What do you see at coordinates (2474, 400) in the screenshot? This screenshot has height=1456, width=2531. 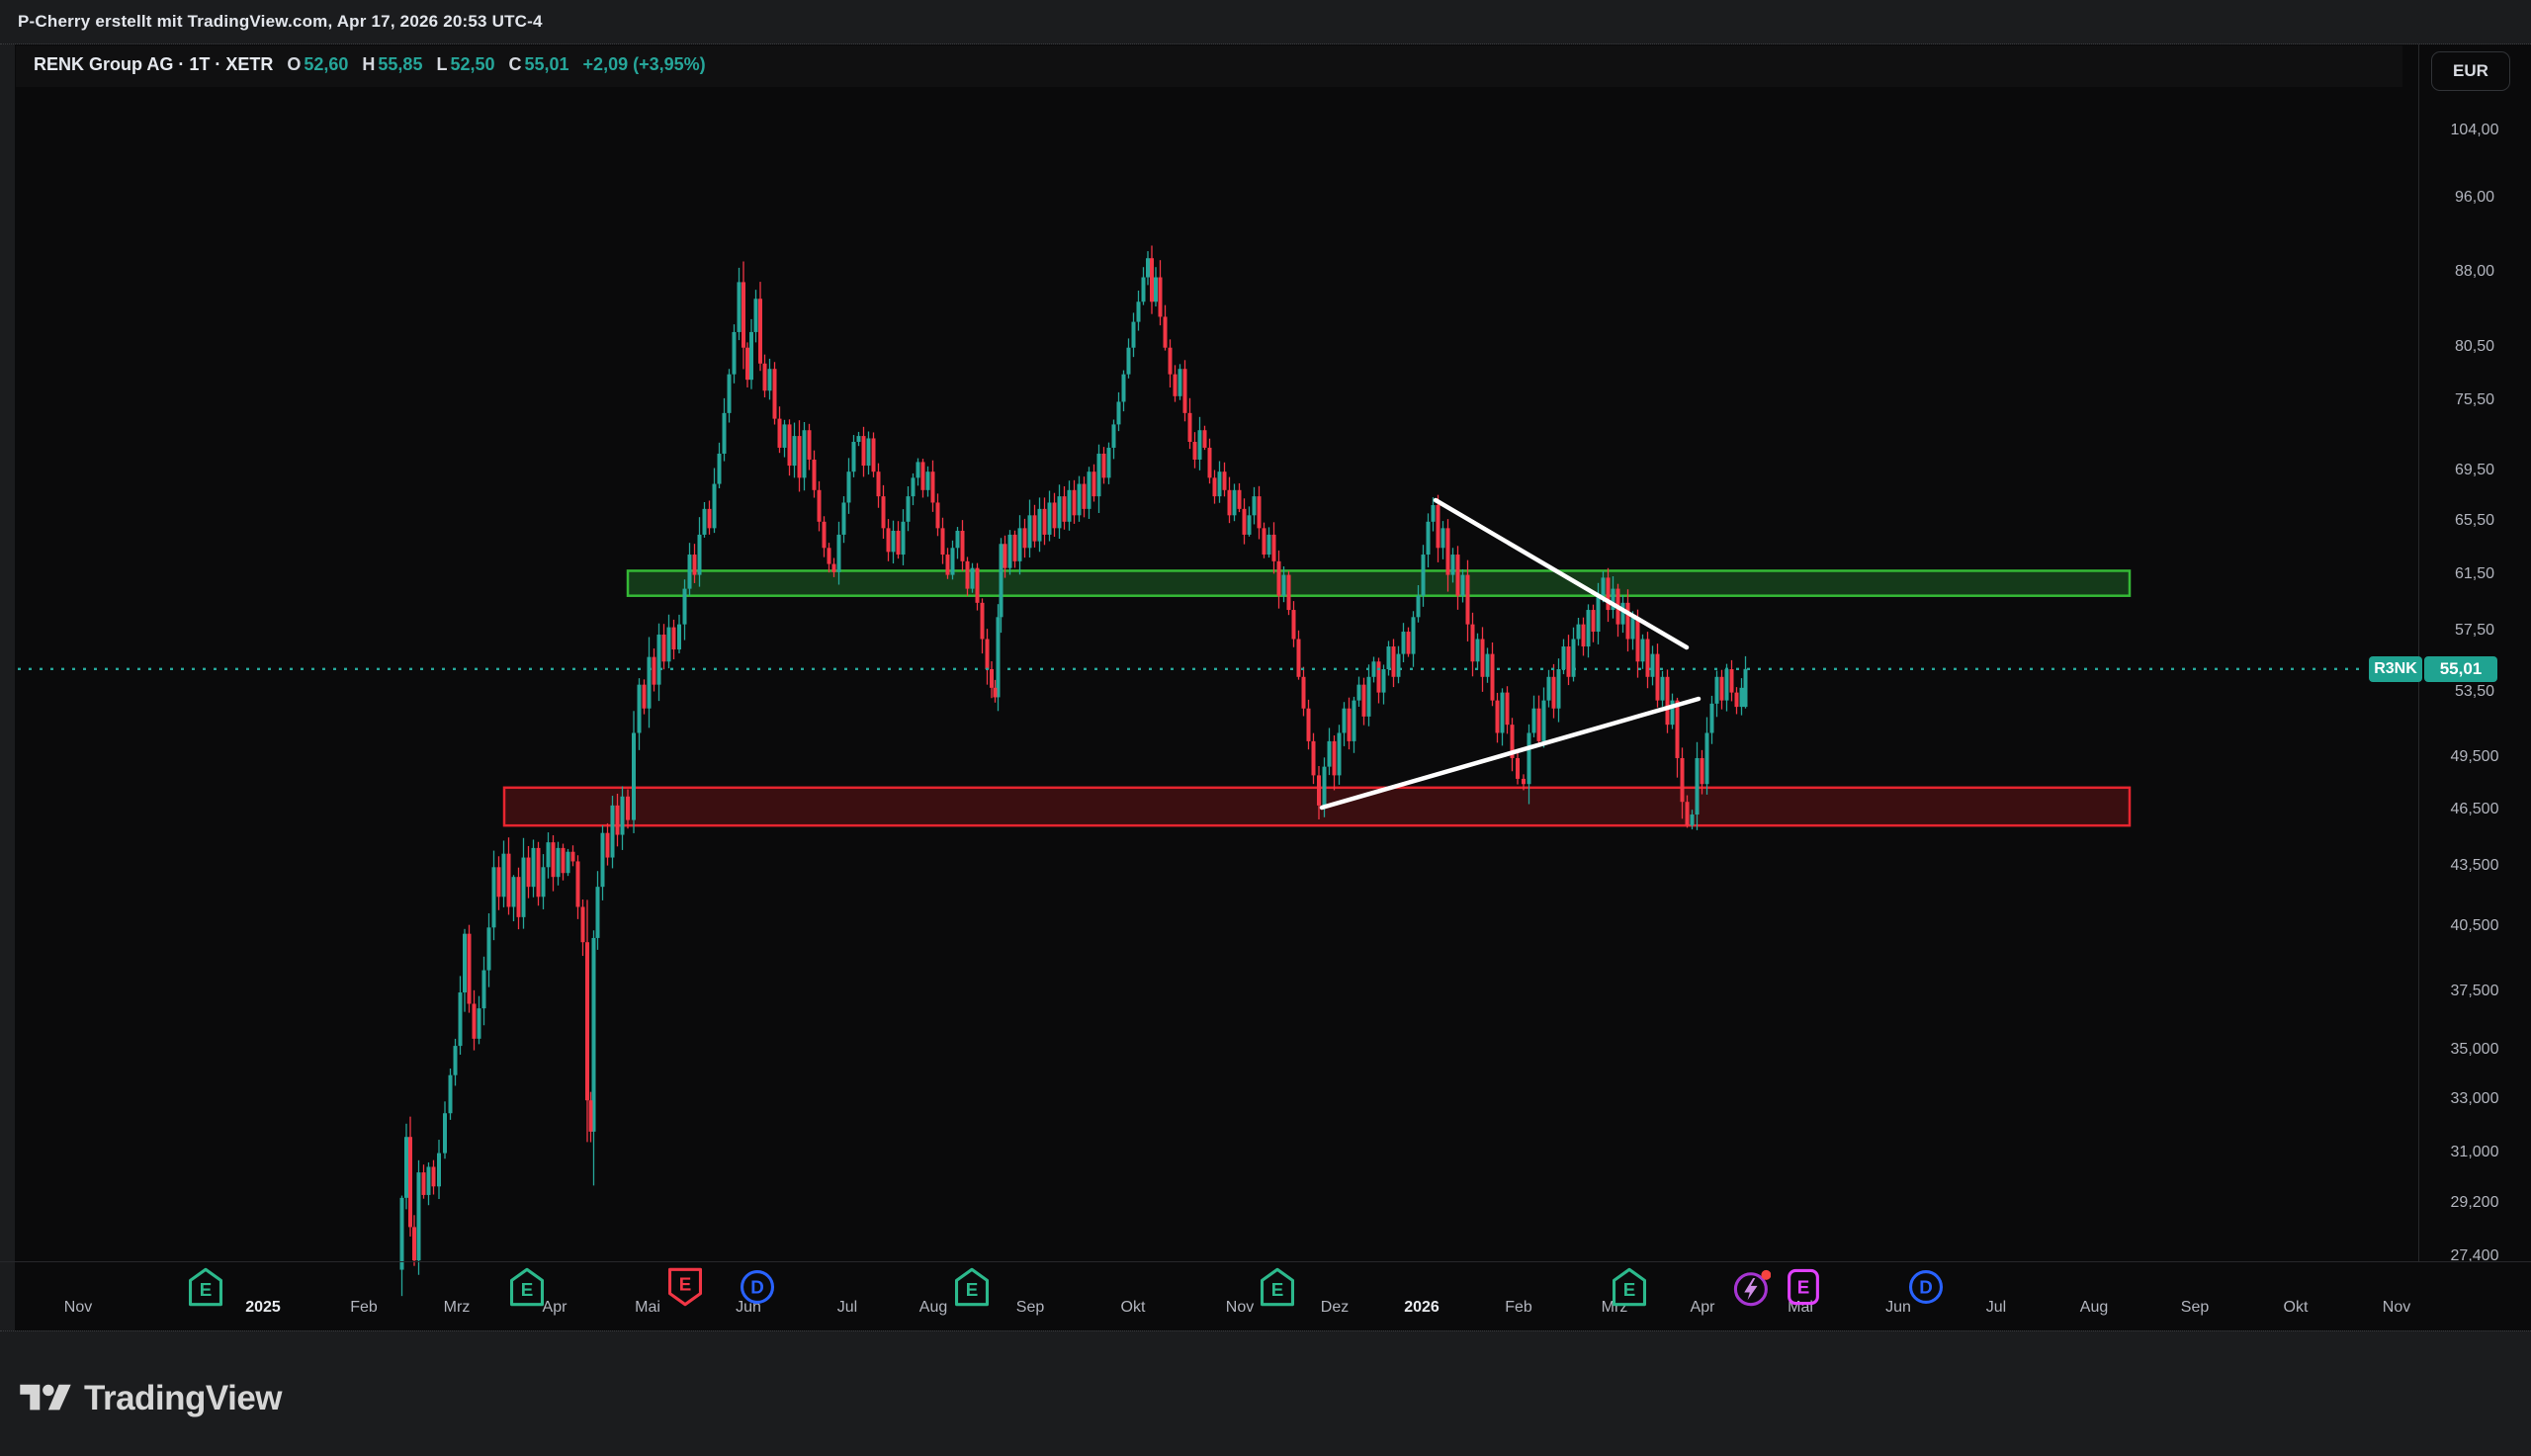 I see `price-tick-label: 75,50` at bounding box center [2474, 400].